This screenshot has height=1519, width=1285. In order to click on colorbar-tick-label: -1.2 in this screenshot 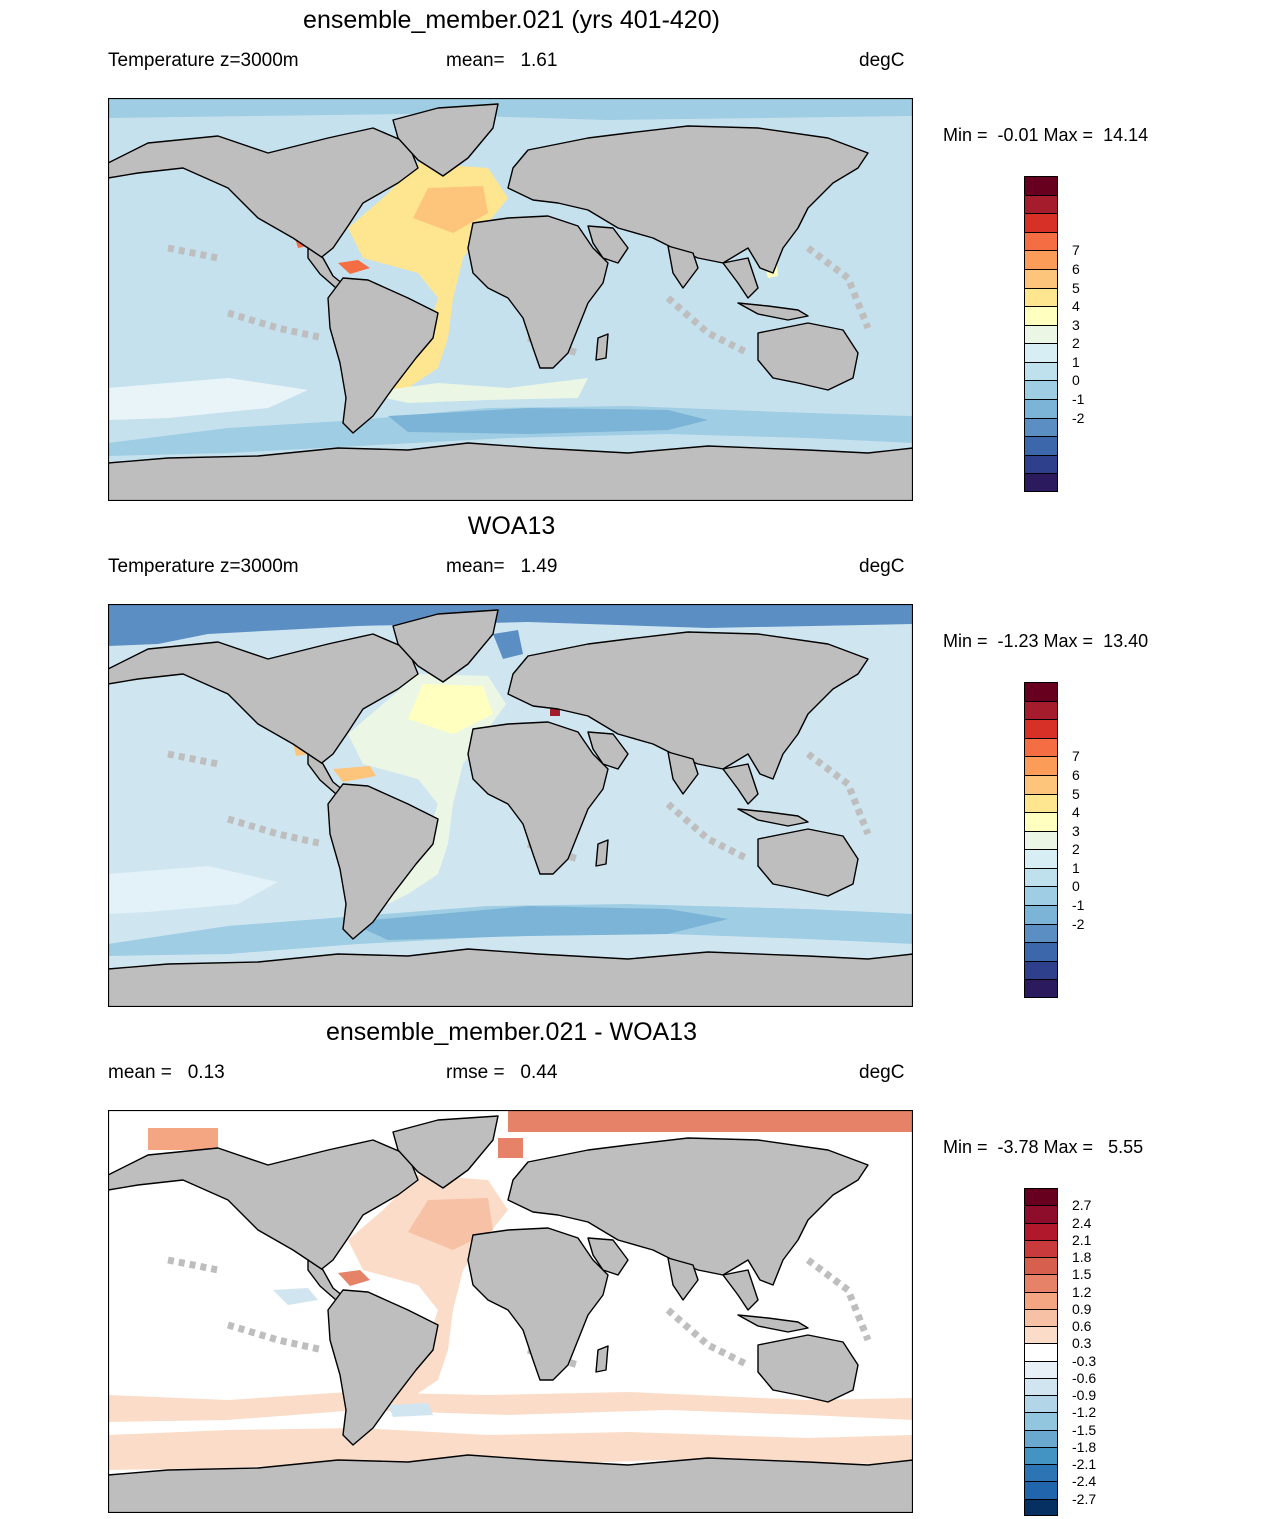, I will do `click(1084, 1412)`.